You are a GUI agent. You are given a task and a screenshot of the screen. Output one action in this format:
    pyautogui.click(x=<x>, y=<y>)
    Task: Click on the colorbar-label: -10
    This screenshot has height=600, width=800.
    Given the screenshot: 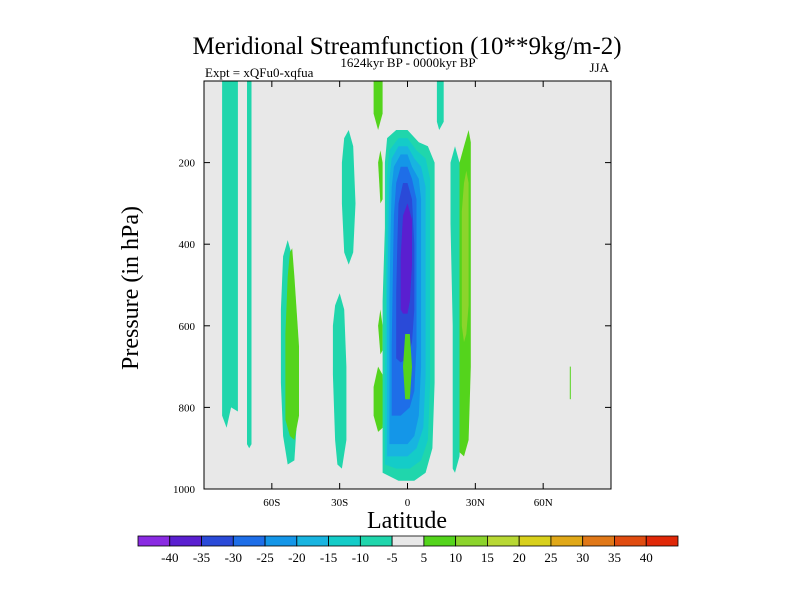 What is the action you would take?
    pyautogui.click(x=360, y=557)
    